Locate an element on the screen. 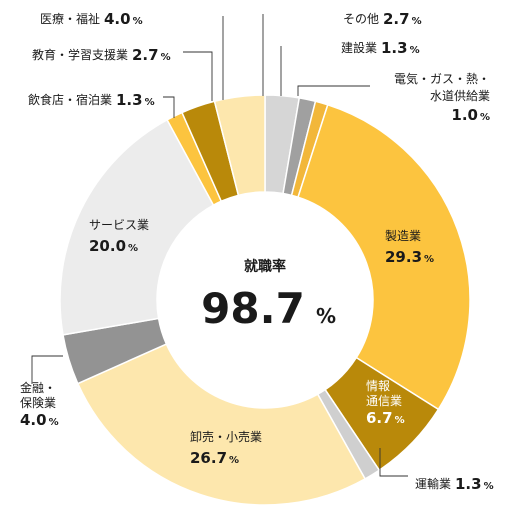  category-value: 20.0% is located at coordinates (113, 246).